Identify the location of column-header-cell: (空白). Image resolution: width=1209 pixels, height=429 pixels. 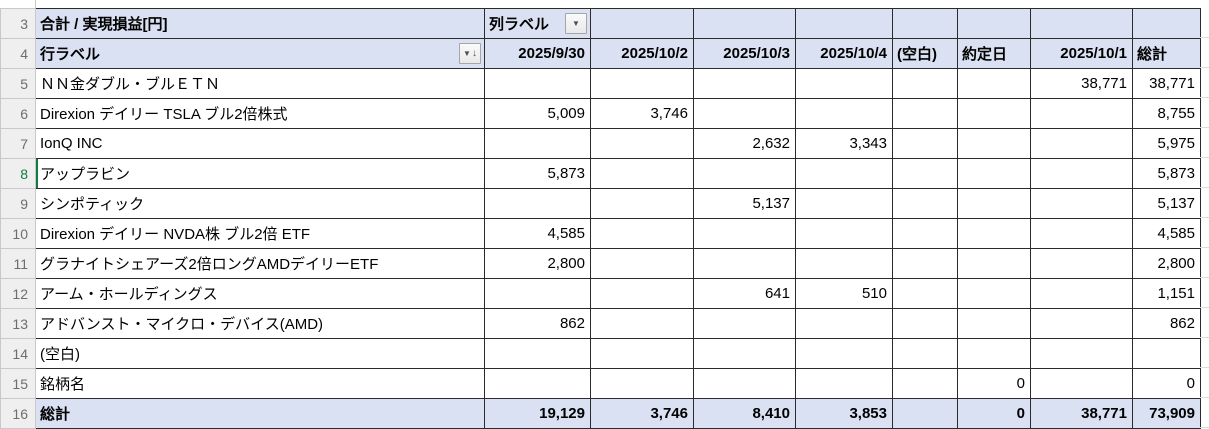
(925, 53).